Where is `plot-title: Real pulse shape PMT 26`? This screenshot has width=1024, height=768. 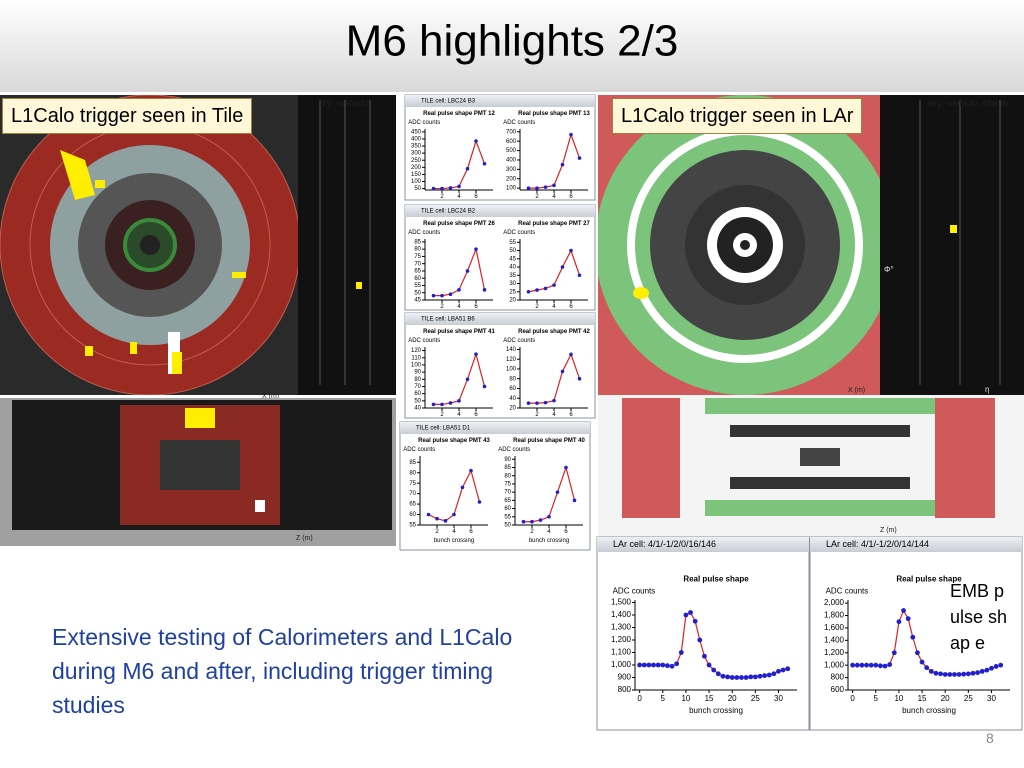
plot-title: Real pulse shape PMT 26 is located at coordinates (459, 224).